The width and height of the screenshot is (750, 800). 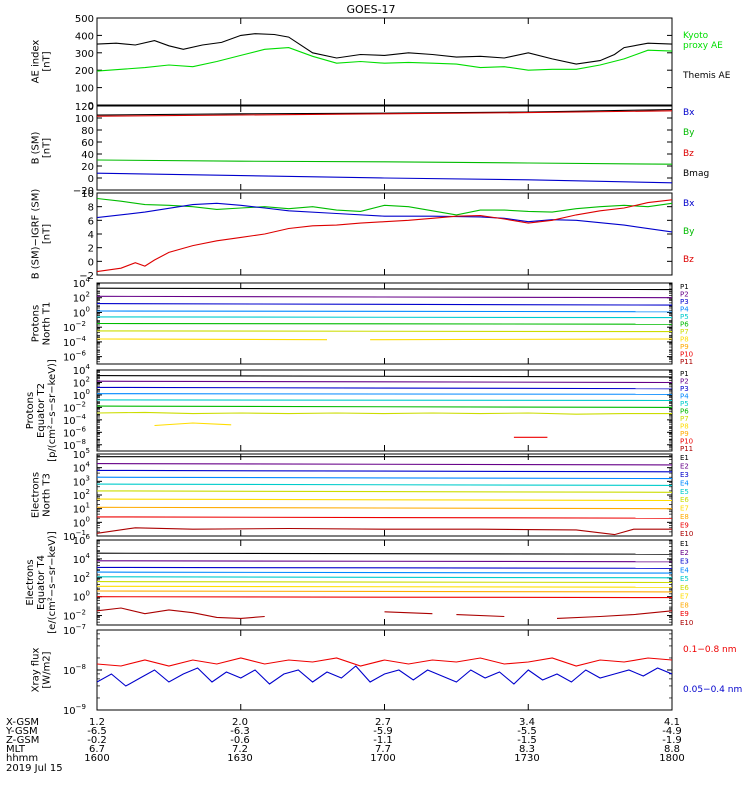 I want to click on y-tick-label: 10⁻⁷, so click(x=74, y=630).